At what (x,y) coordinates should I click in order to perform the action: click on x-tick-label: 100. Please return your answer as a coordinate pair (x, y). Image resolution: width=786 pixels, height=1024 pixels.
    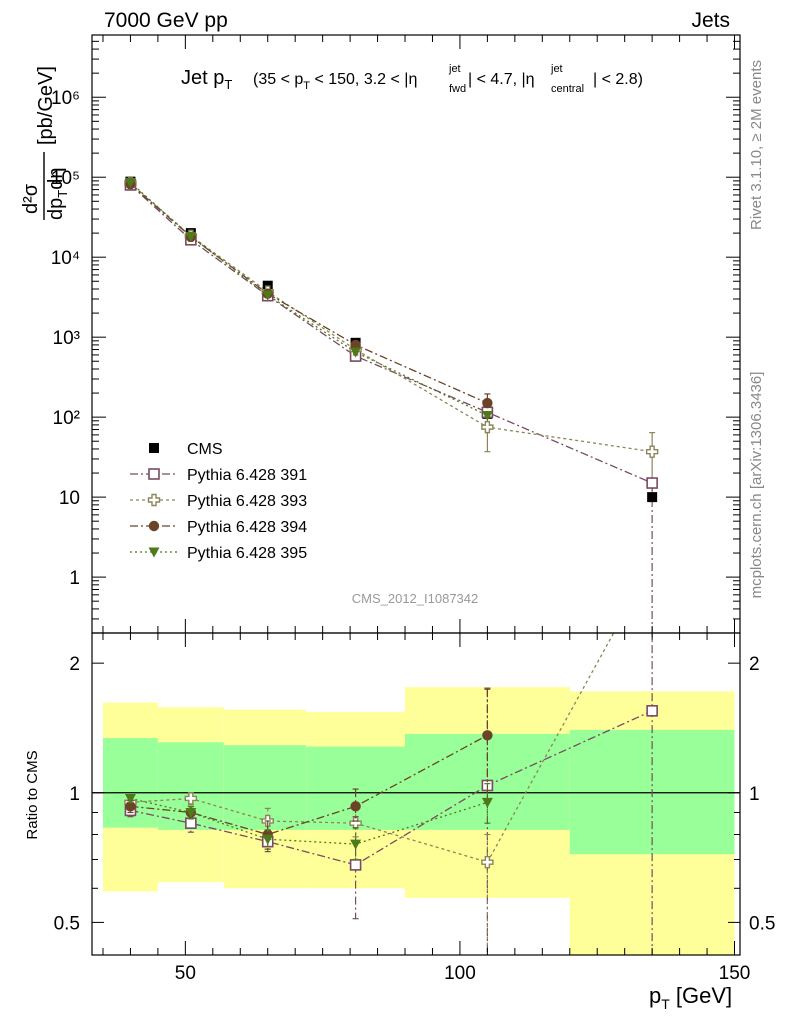
    Looking at the image, I should click on (460, 973).